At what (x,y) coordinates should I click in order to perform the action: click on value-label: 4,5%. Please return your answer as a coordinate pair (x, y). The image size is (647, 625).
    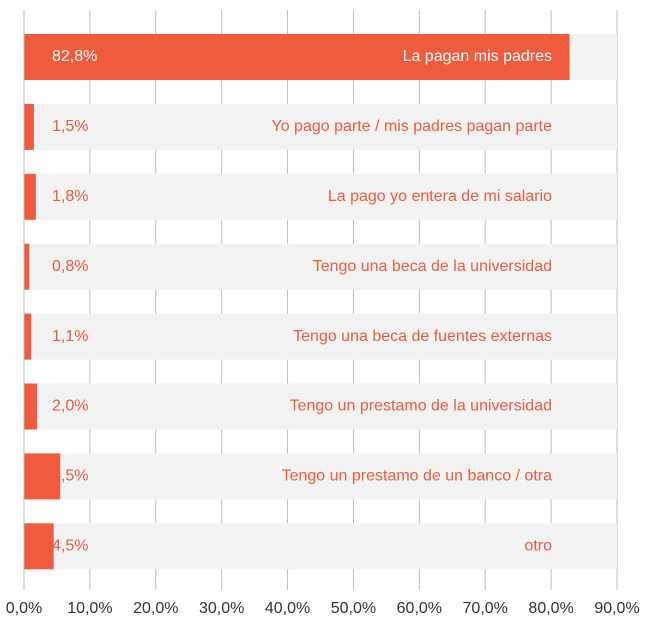
    Looking at the image, I should click on (70, 546).